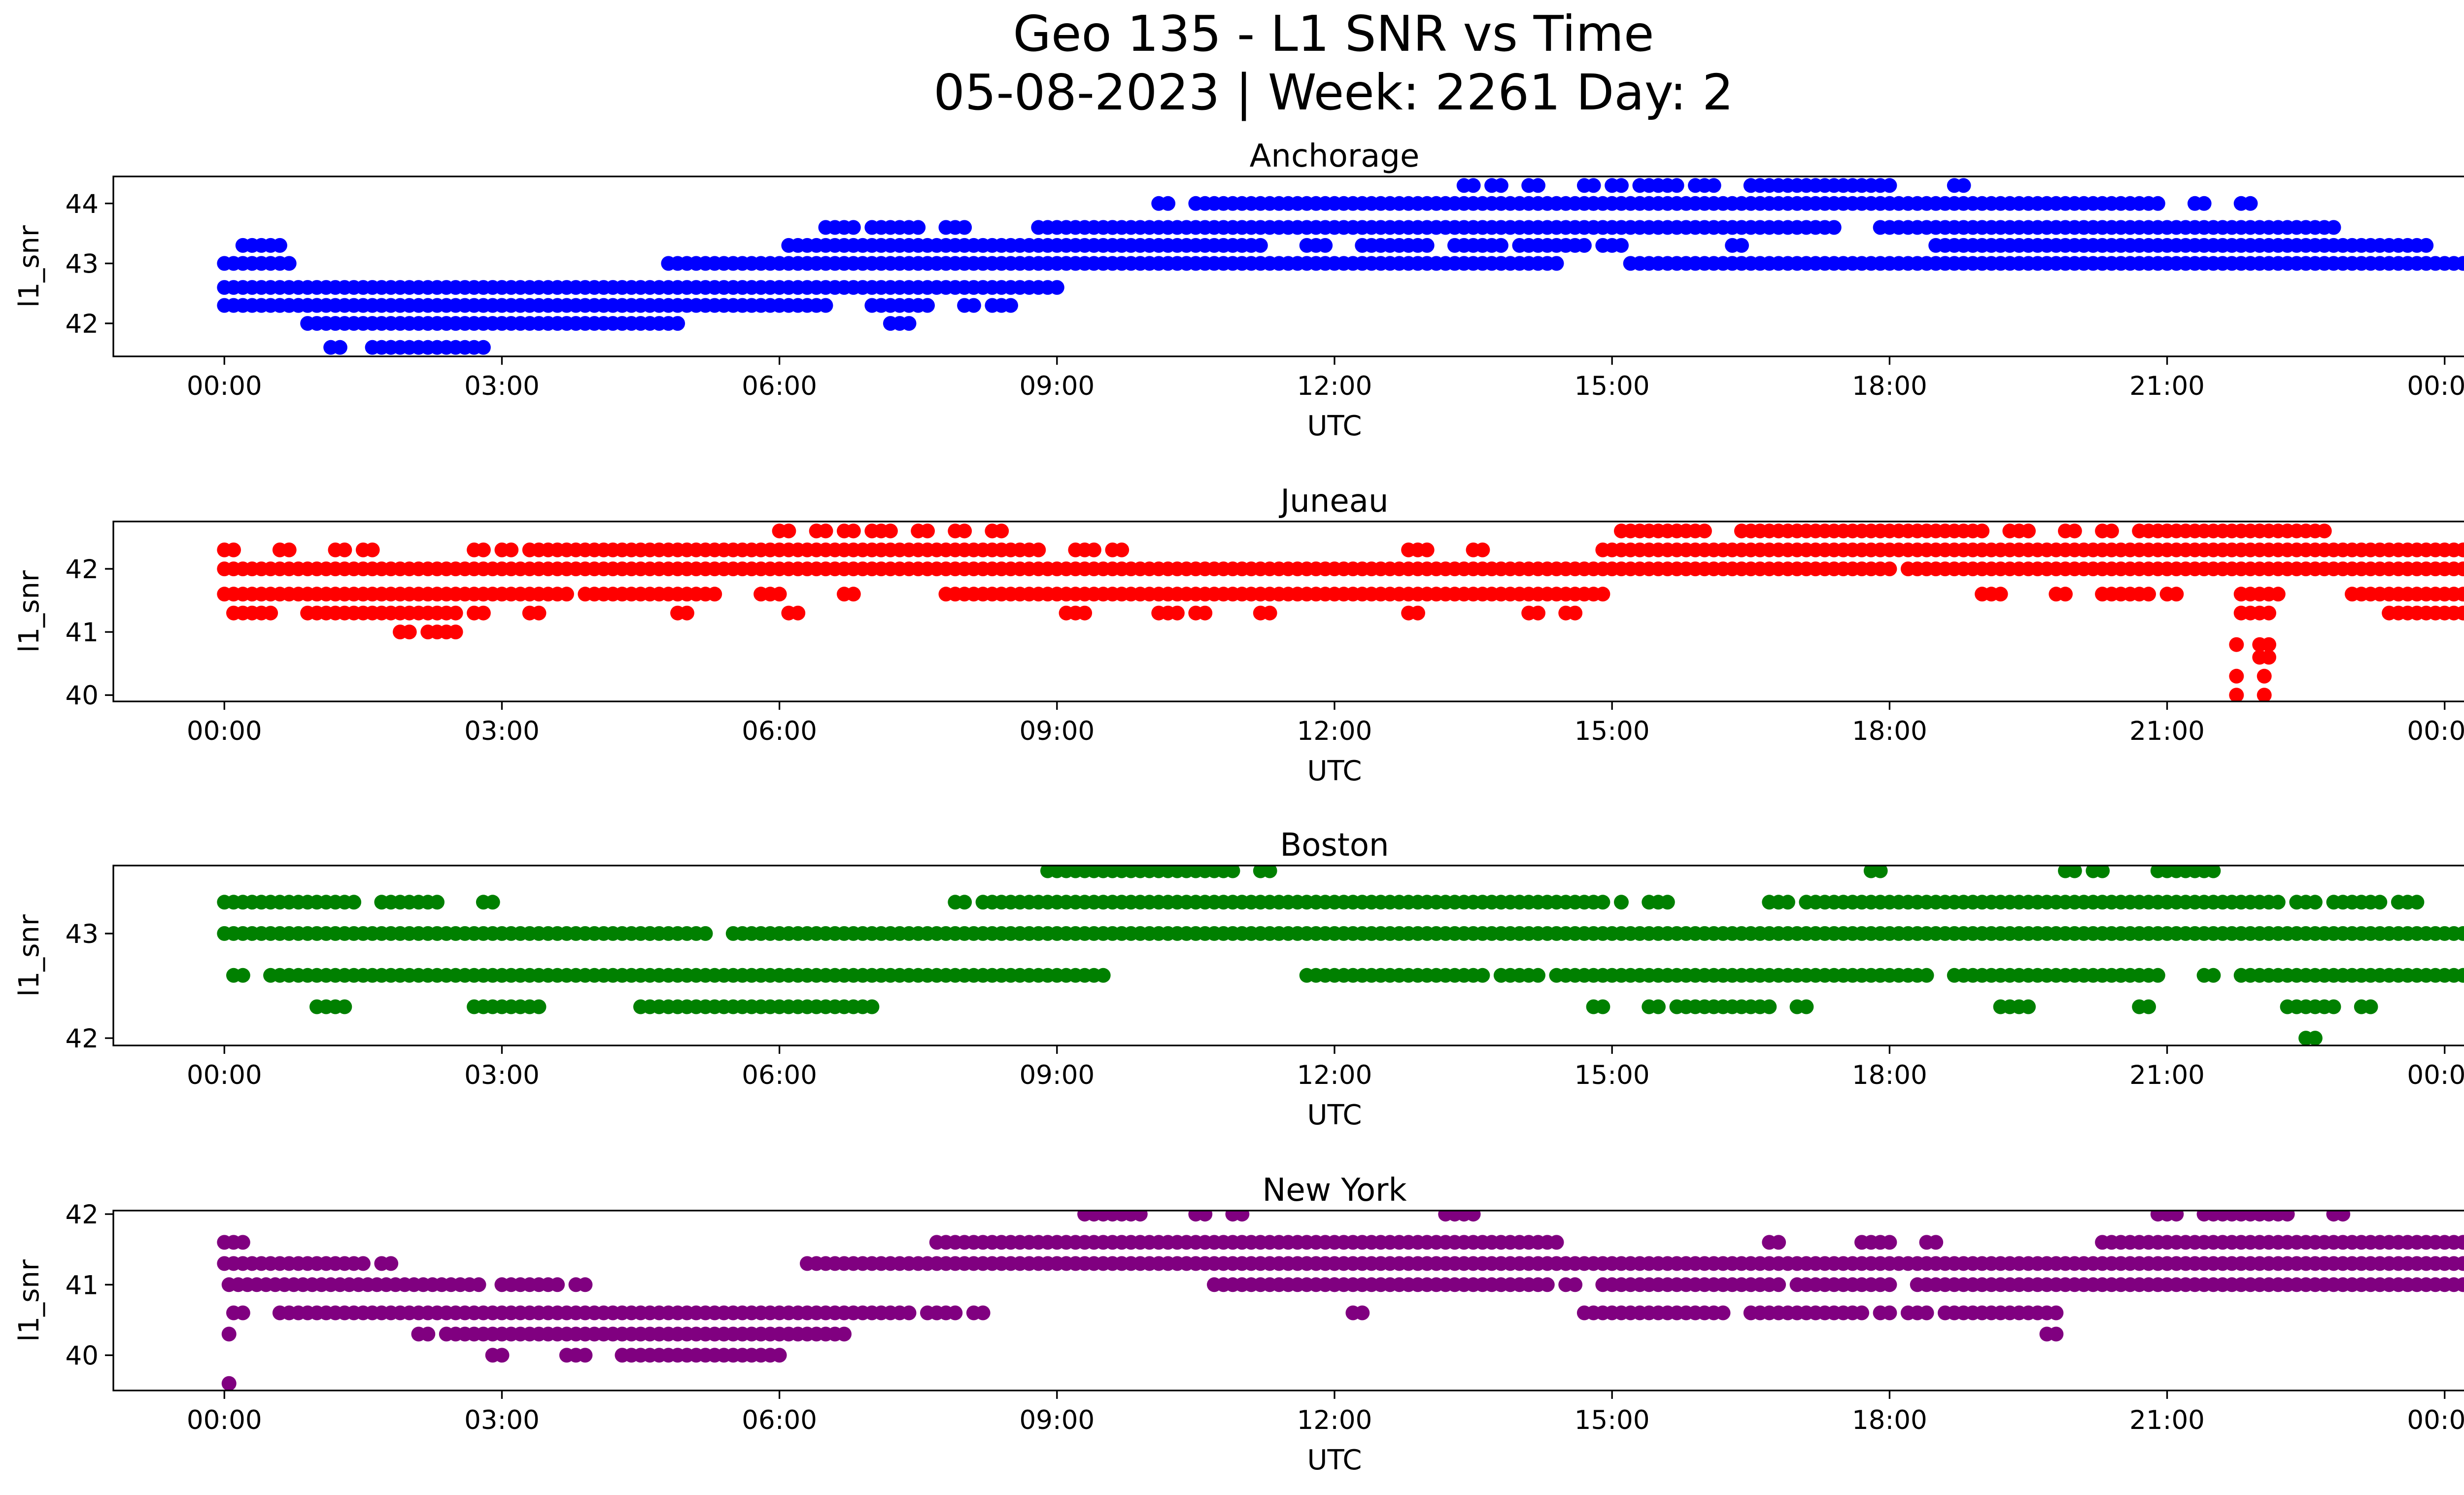  What do you see at coordinates (1334, 426) in the screenshot?
I see `x-axis-label: UTC` at bounding box center [1334, 426].